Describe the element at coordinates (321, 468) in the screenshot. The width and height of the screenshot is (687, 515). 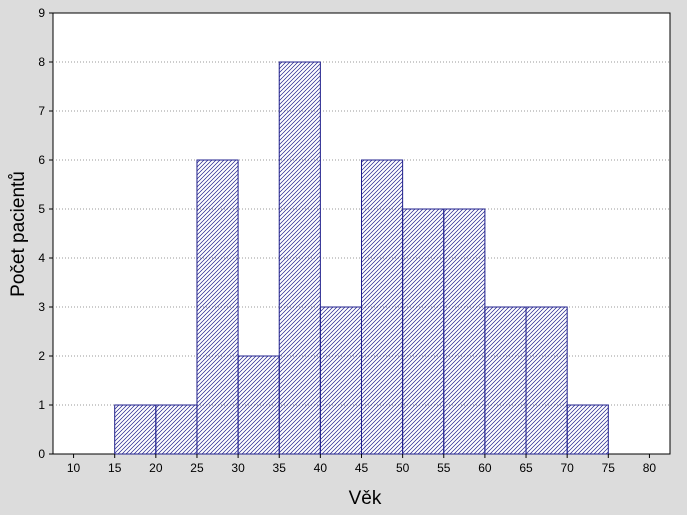
I see `x-tick-label: 40` at that location.